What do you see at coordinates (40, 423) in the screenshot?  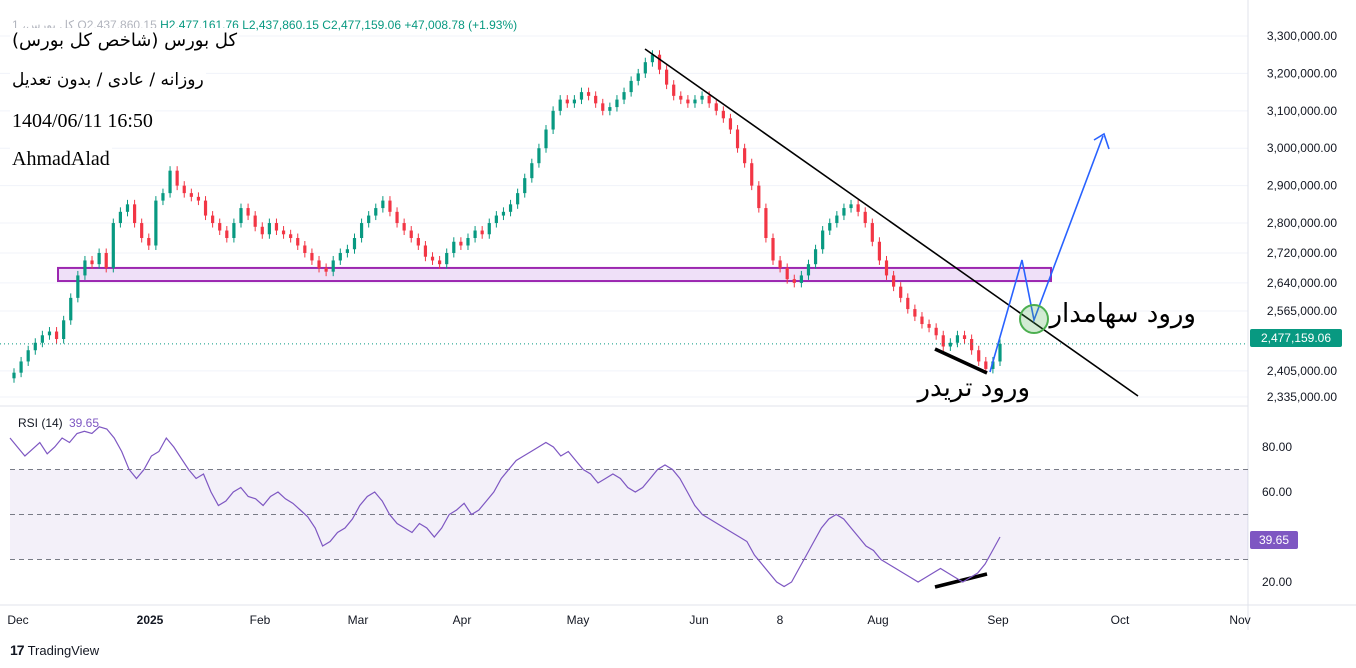 I see `rsi-title: RSI (14)` at bounding box center [40, 423].